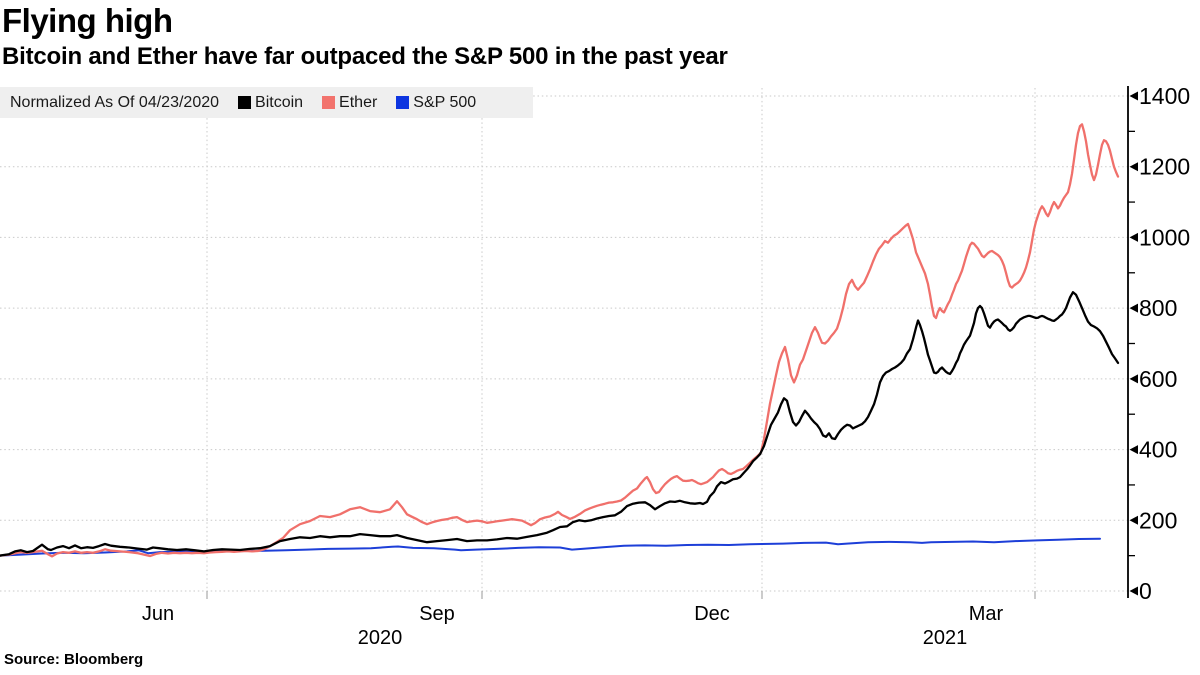 Image resolution: width=1200 pixels, height=675 pixels. What do you see at coordinates (1164, 167) in the screenshot?
I see `y-axis-label: 1200` at bounding box center [1164, 167].